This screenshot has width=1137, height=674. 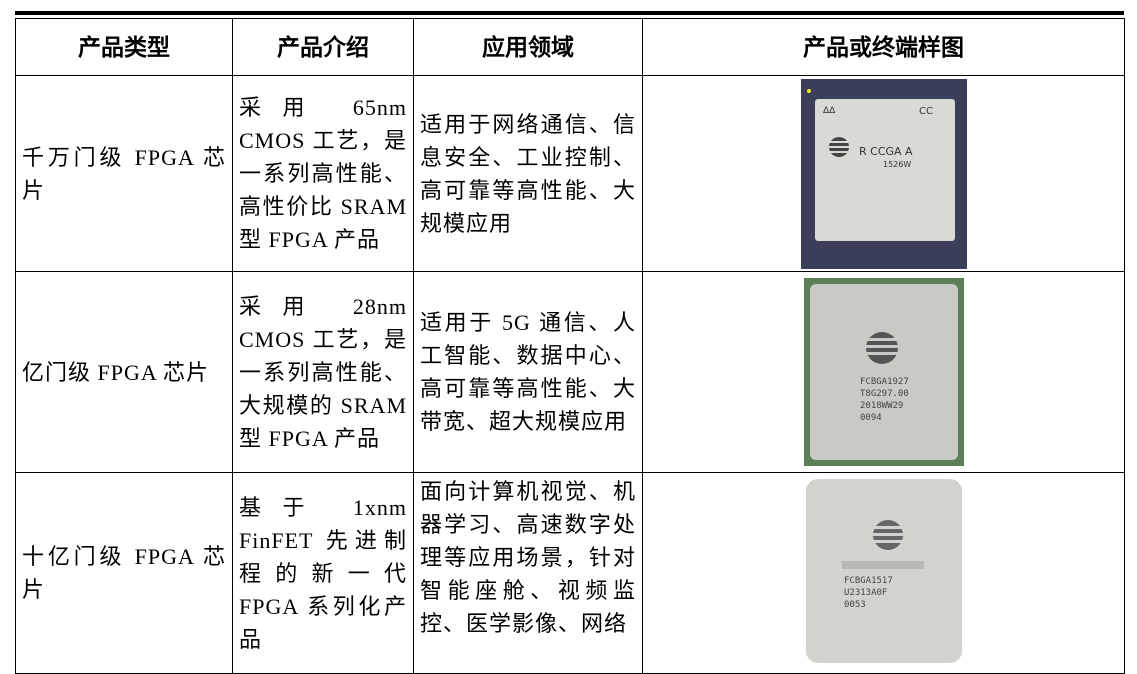 I want to click on header-row: 产品类型 产品介绍 应用领域 产品或终端样图, so click(x=570, y=47).